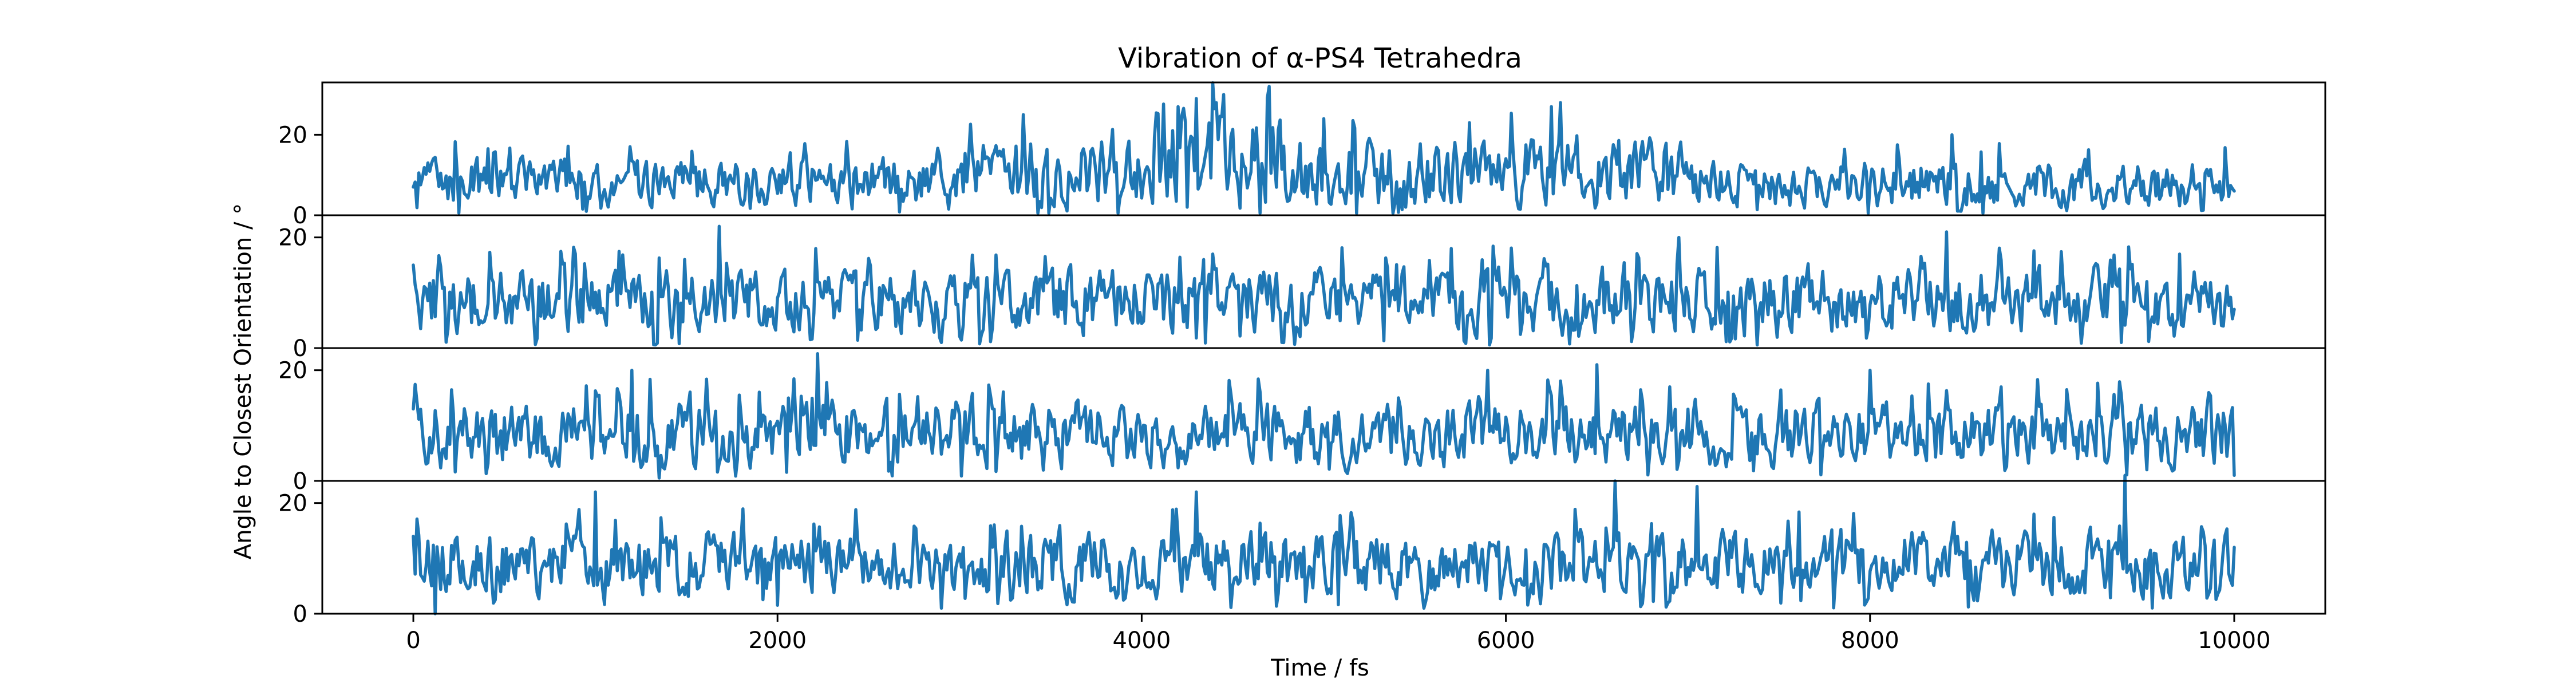 Image resolution: width=2576 pixels, height=687 pixels. I want to click on x-axis: 0 2000 4000 6000 8000 10000, so click(1338, 634).